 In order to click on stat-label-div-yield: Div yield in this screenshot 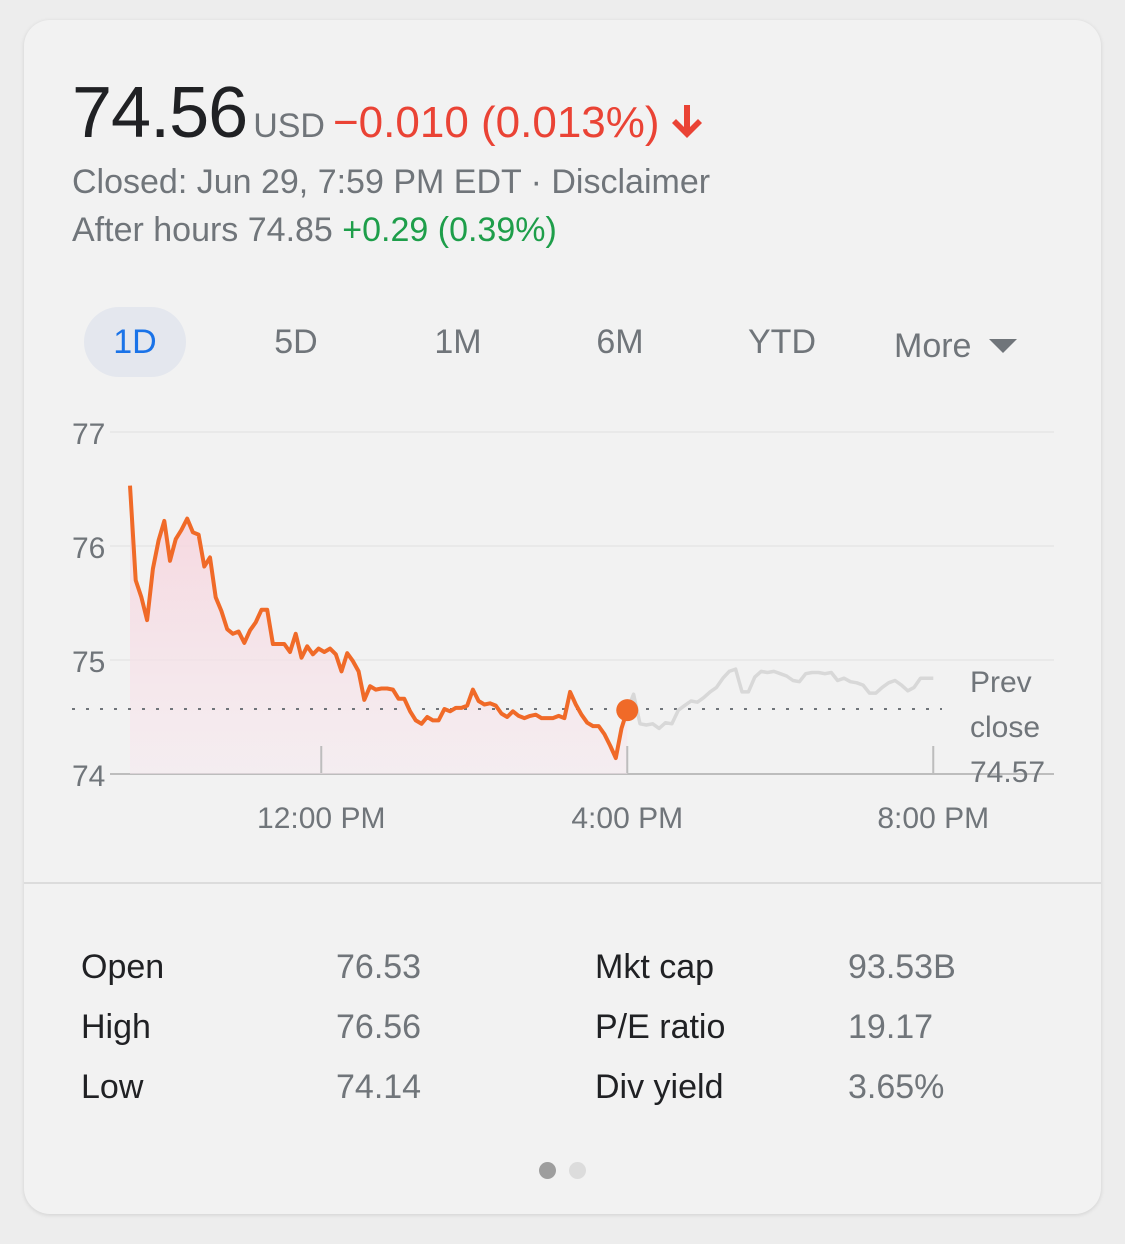, I will do `click(659, 1087)`.